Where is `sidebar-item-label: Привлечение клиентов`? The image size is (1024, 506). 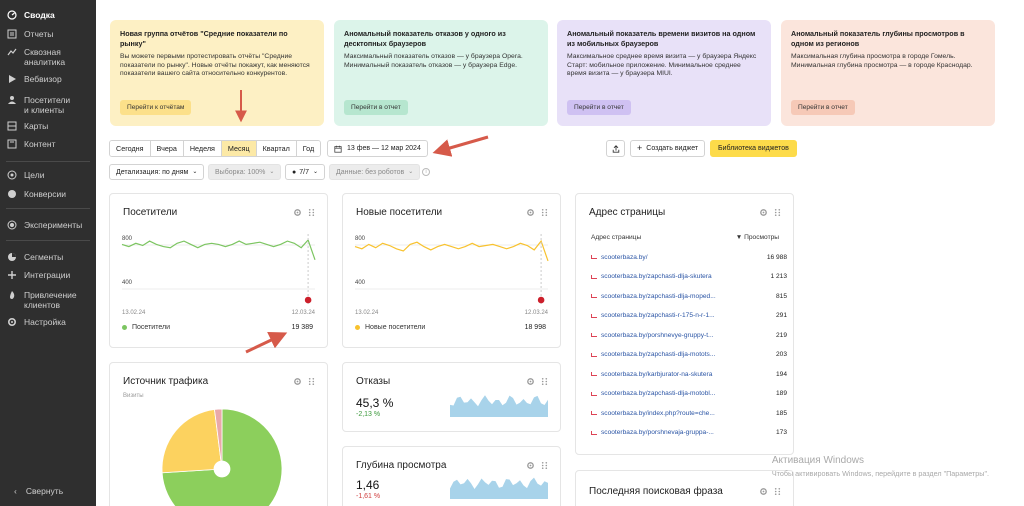
sidebar-item-label: Привлечение клиентов is located at coordinates (50, 300).